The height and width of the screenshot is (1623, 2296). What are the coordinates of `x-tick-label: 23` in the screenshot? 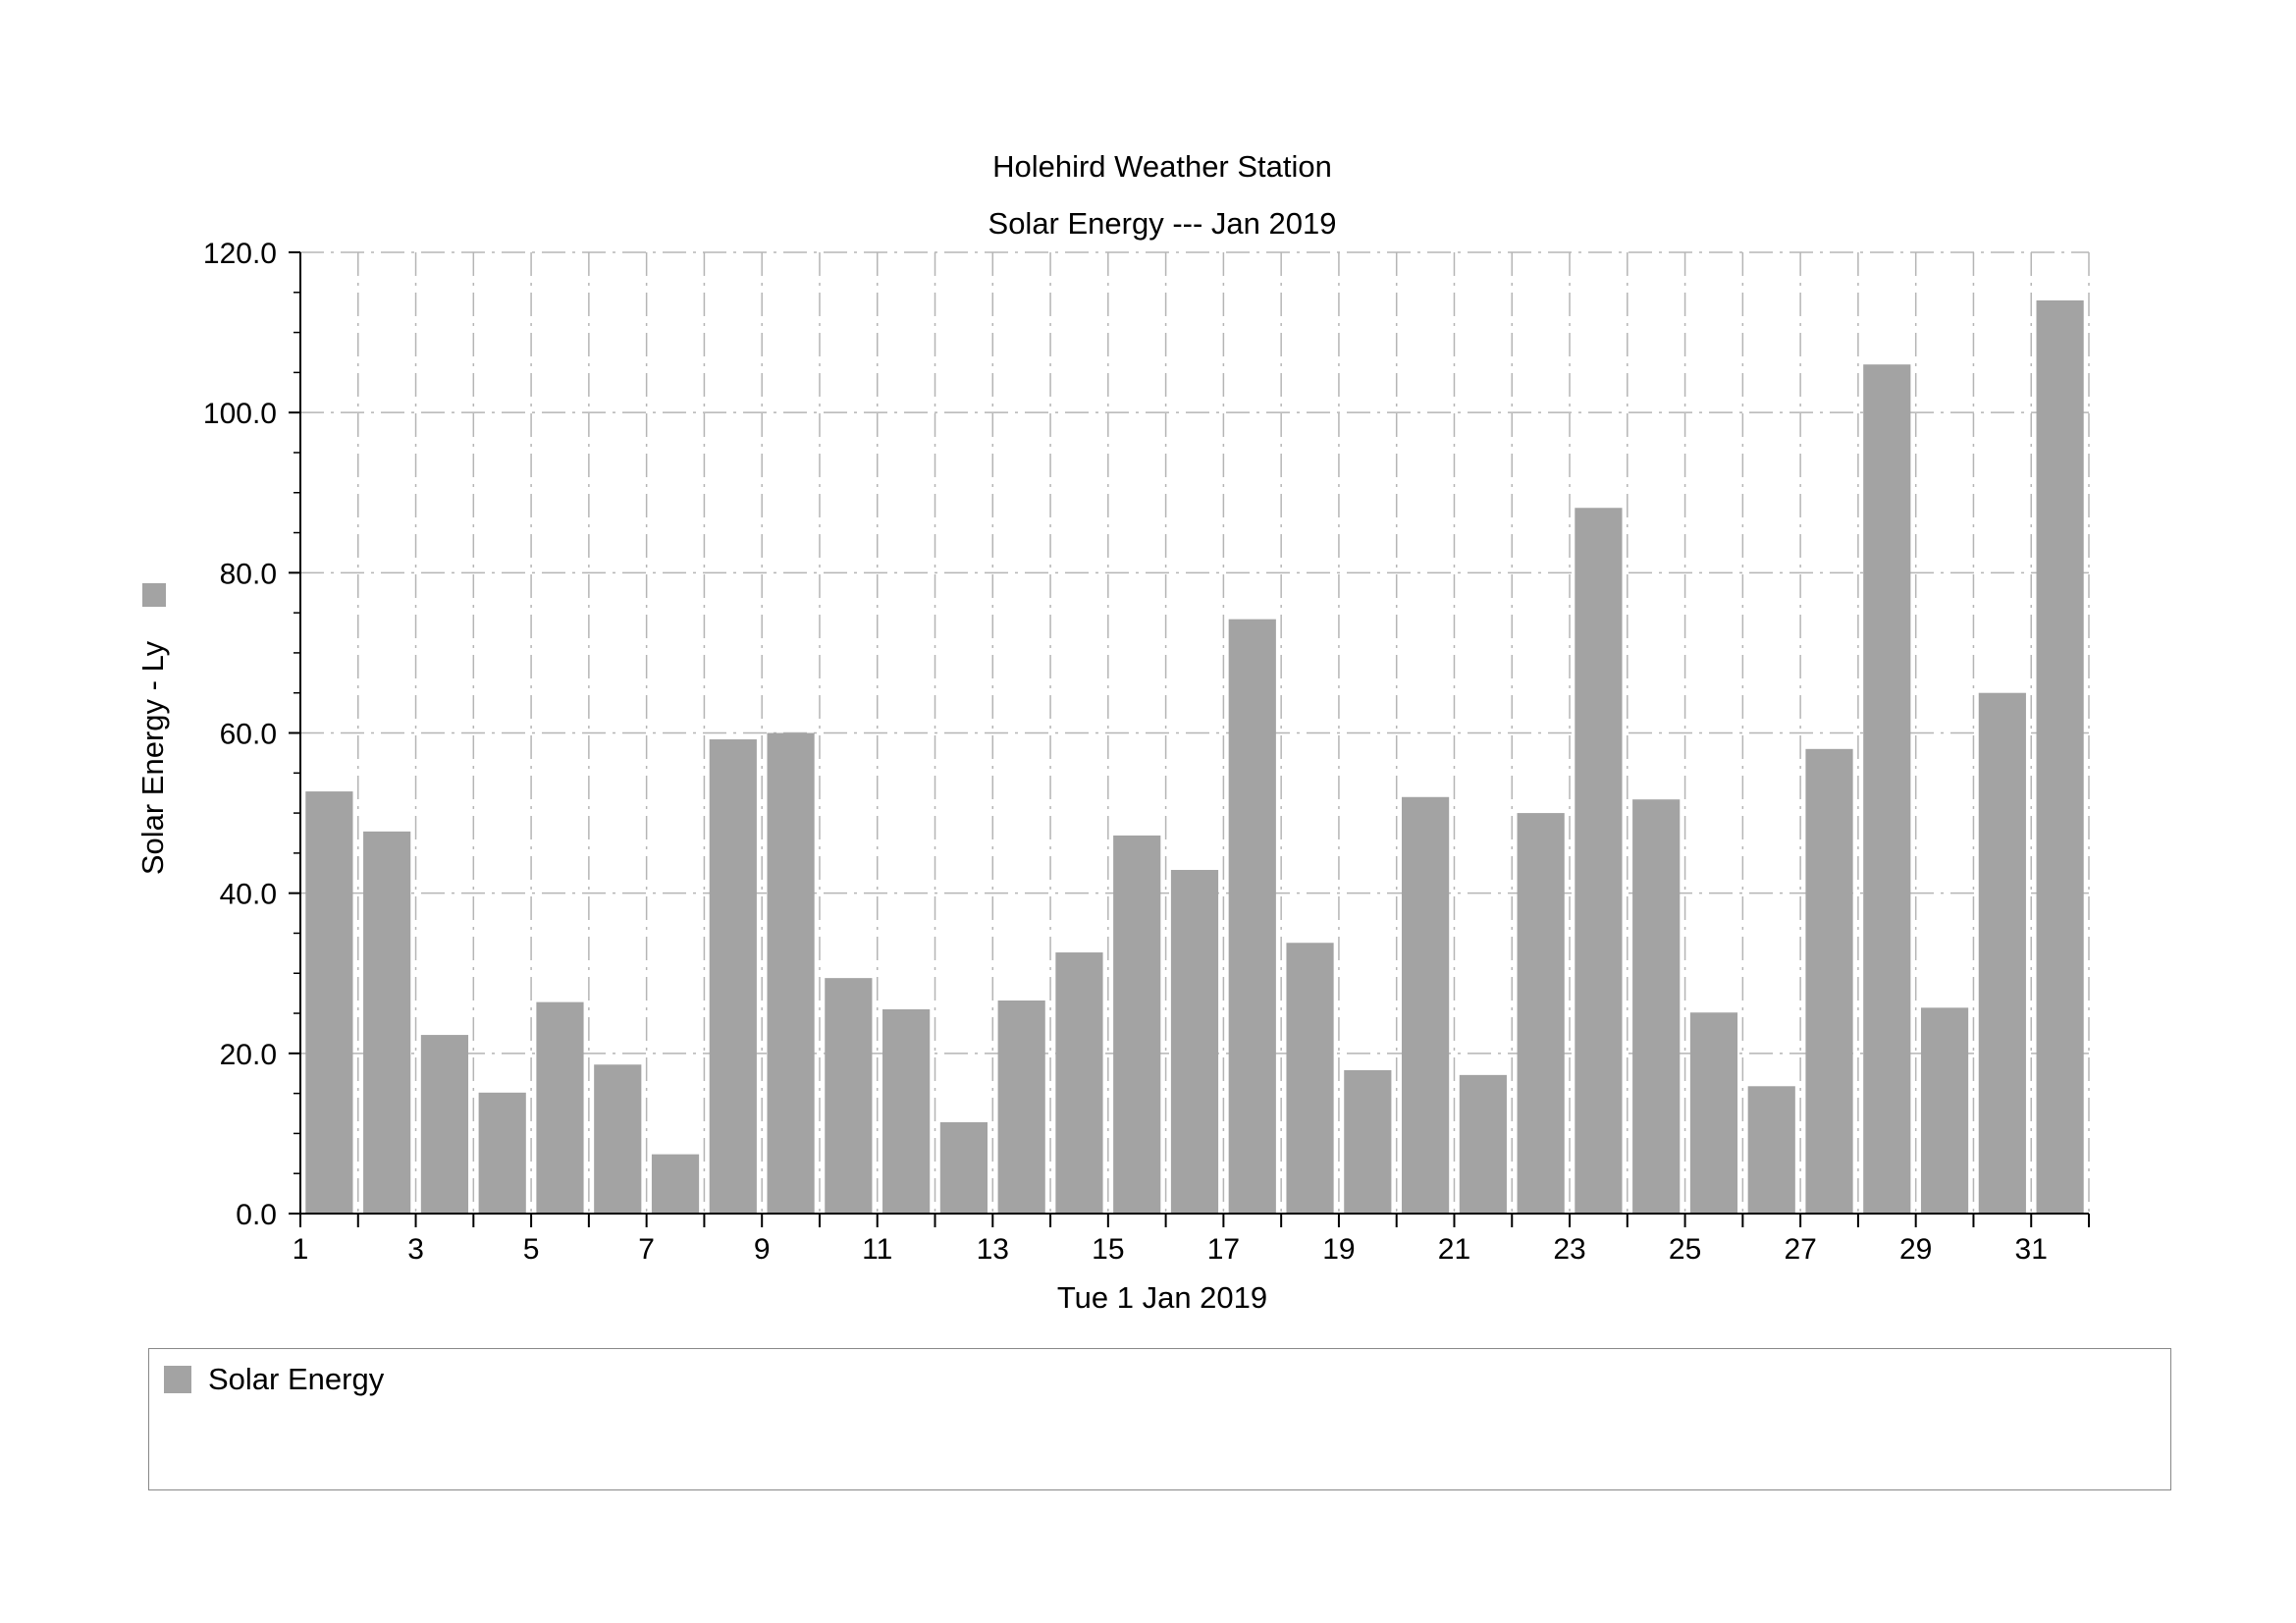 It's located at (1569, 1249).